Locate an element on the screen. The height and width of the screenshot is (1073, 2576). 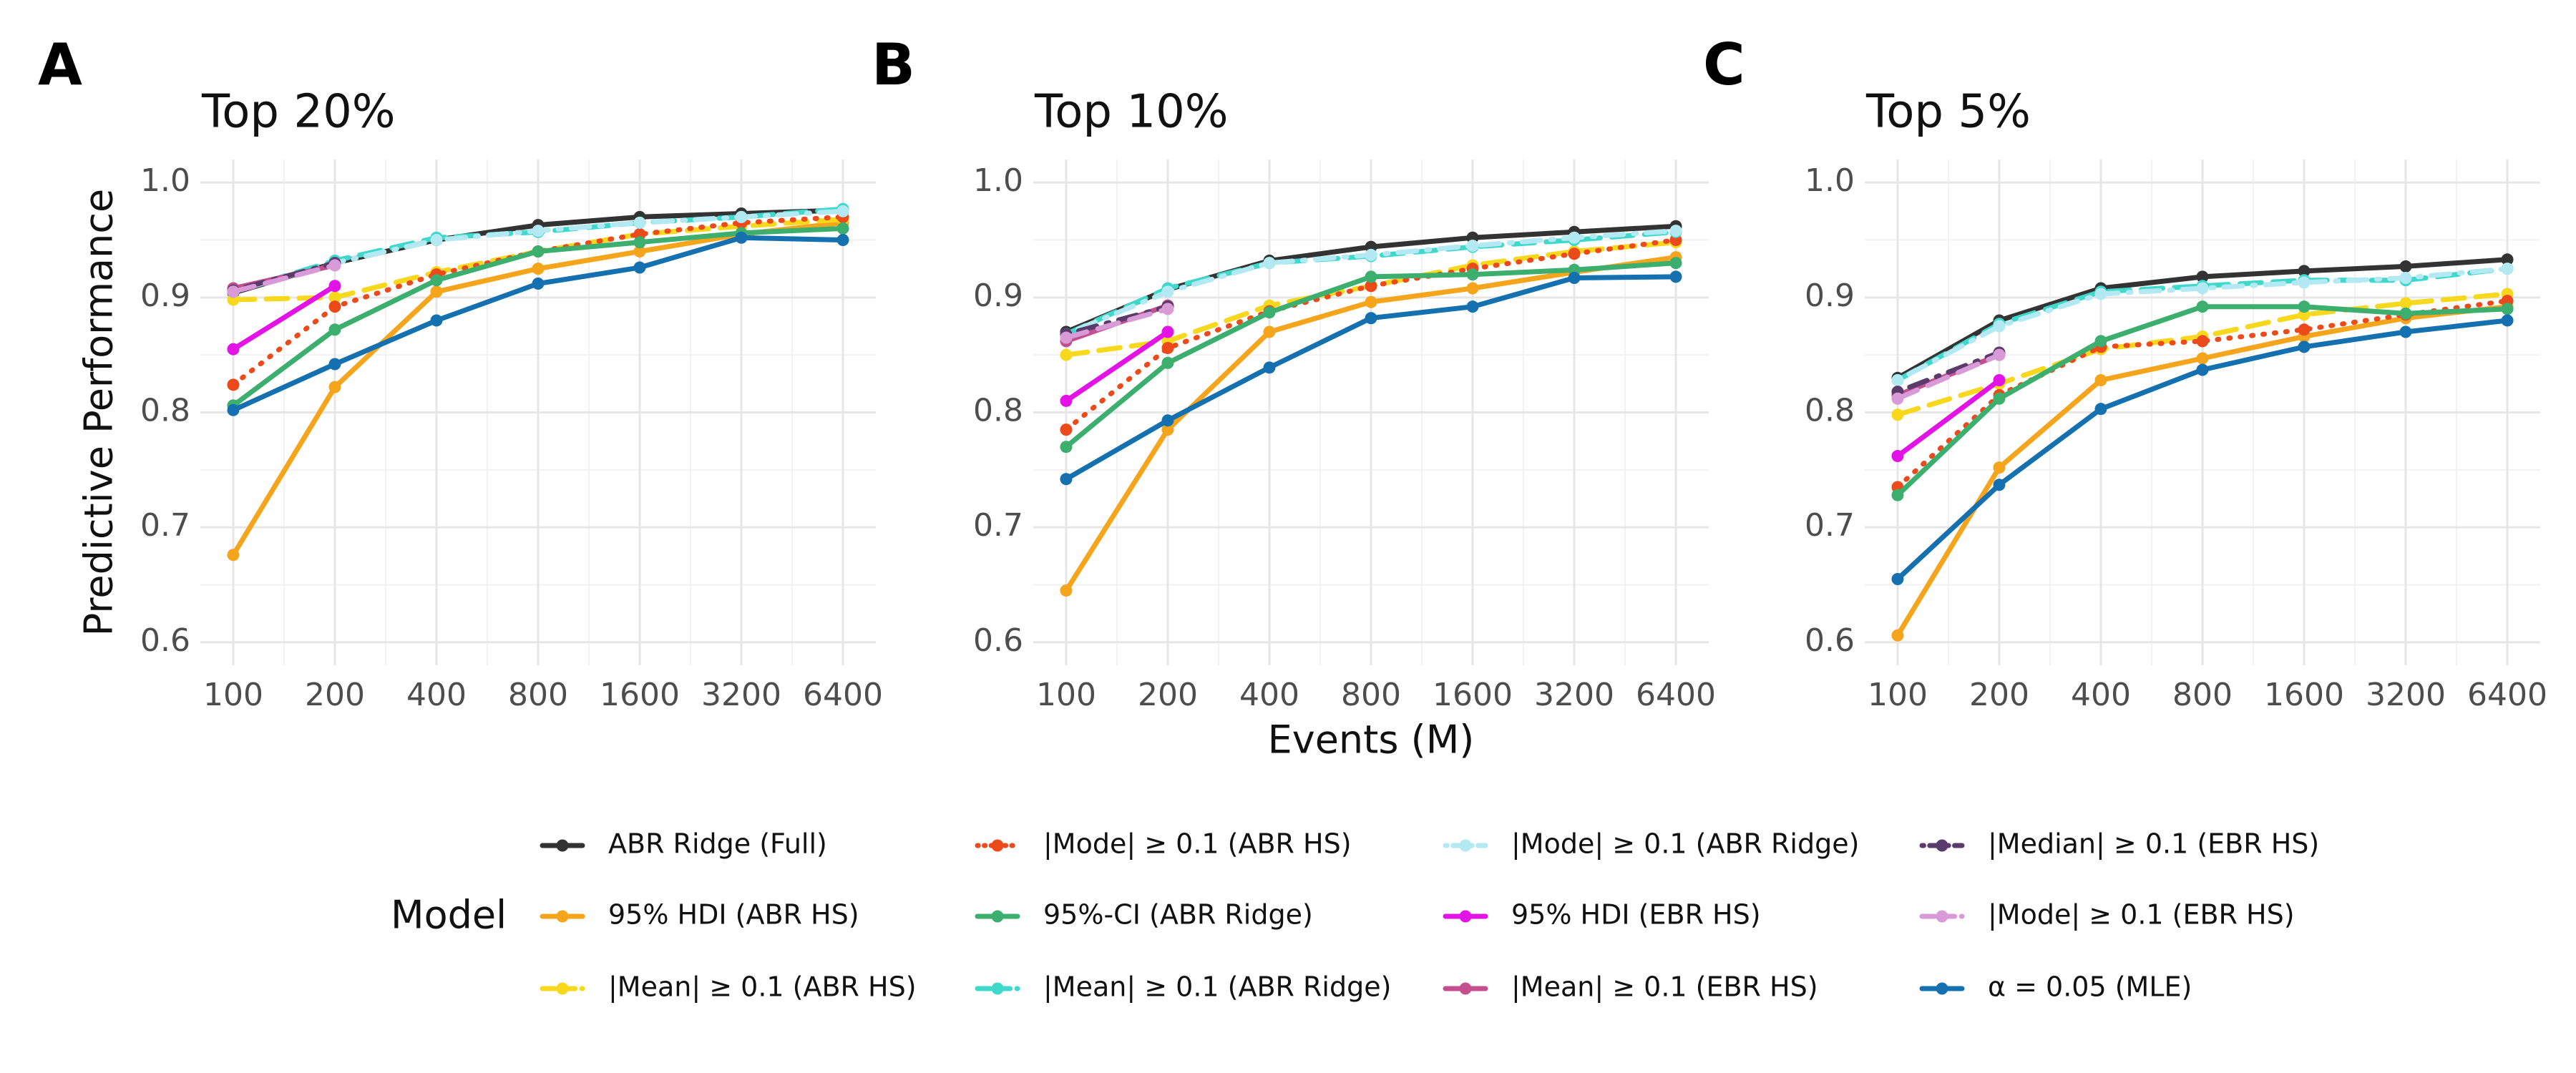
y-tick-label: 0.9 is located at coordinates (998, 296).